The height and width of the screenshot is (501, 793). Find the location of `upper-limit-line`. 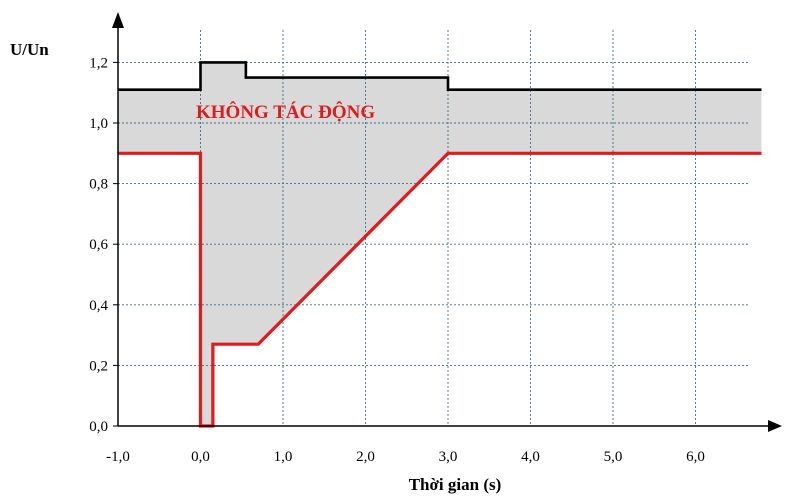

upper-limit-line is located at coordinates (440, 76).